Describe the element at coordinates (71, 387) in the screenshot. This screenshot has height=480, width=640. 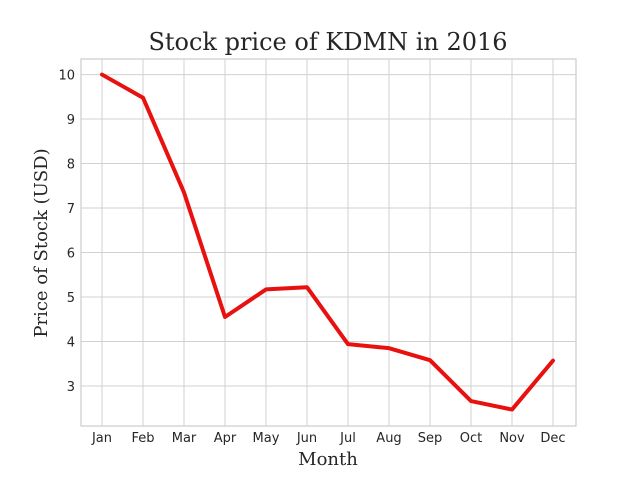
I see `y-tick-label: 3` at that location.